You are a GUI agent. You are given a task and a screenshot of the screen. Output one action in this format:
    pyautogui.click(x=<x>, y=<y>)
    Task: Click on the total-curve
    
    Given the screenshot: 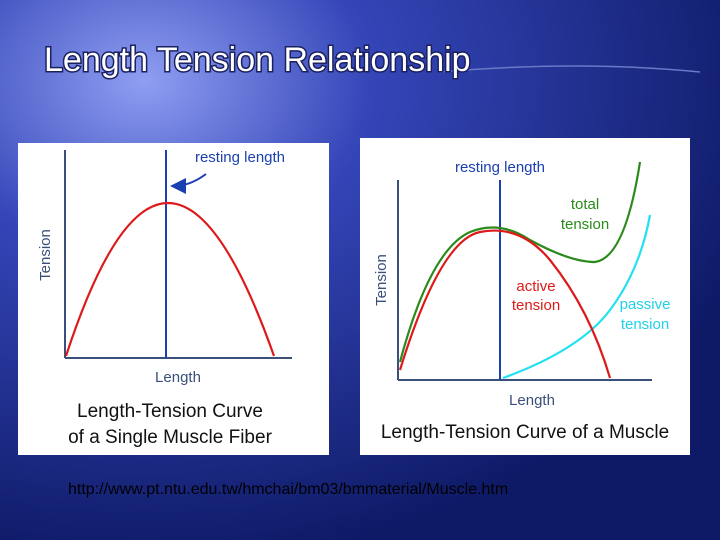 What is the action you would take?
    pyautogui.click(x=520, y=262)
    